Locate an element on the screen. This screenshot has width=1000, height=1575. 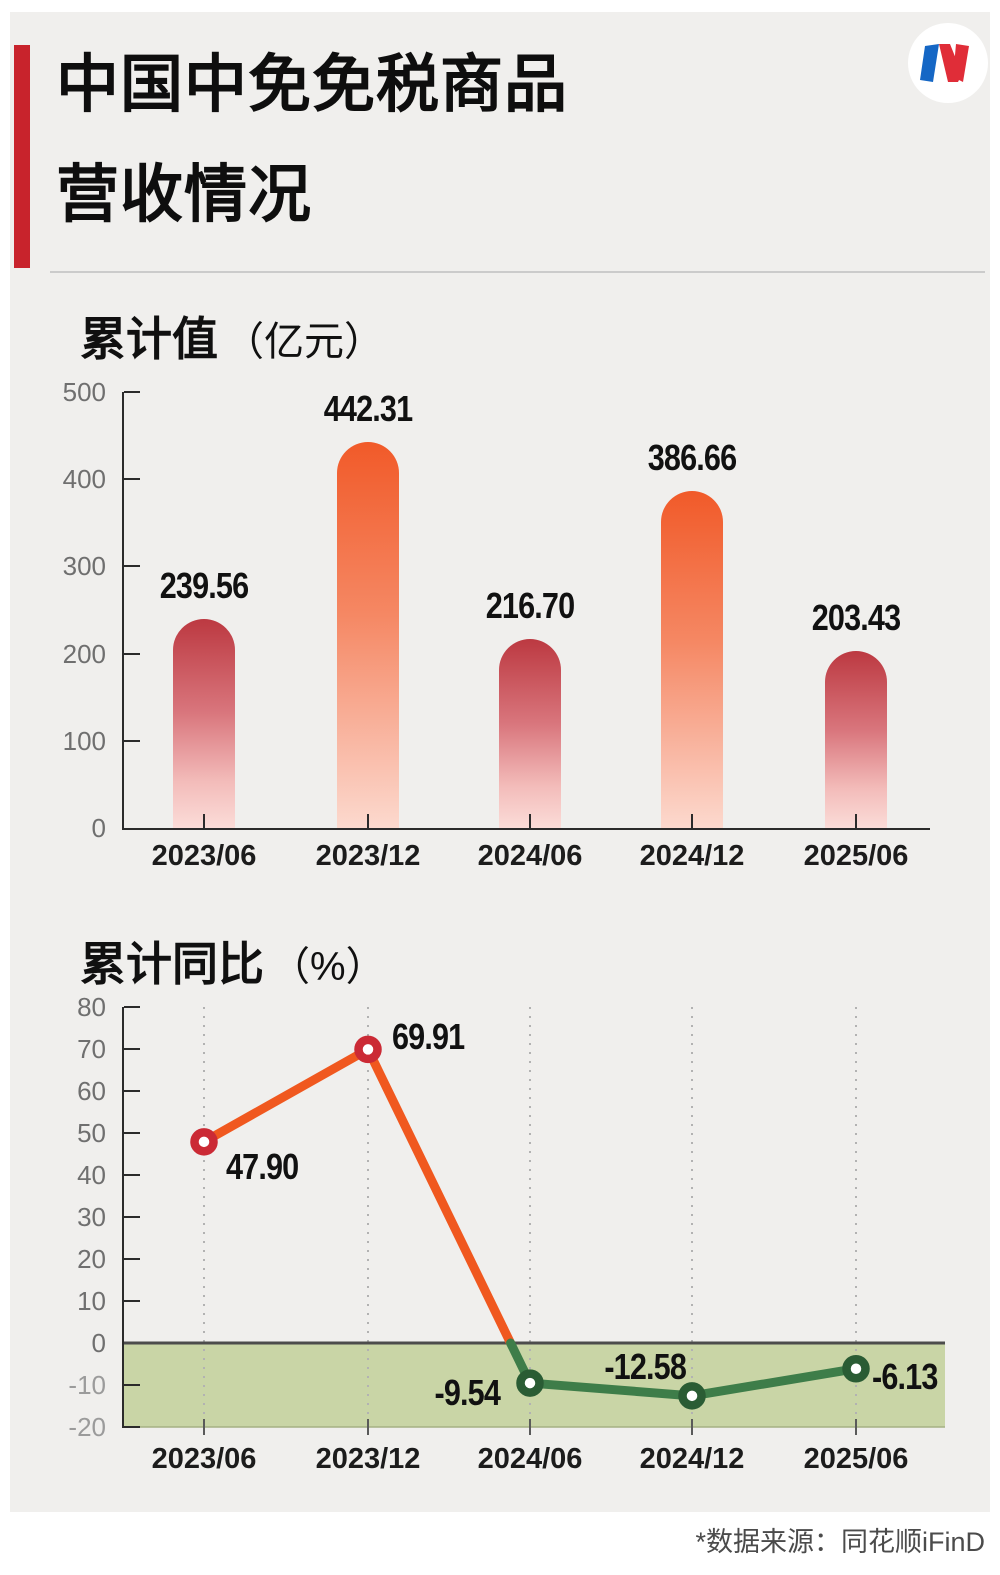
y-axis-tick-label: 200 is located at coordinates (84, 653).